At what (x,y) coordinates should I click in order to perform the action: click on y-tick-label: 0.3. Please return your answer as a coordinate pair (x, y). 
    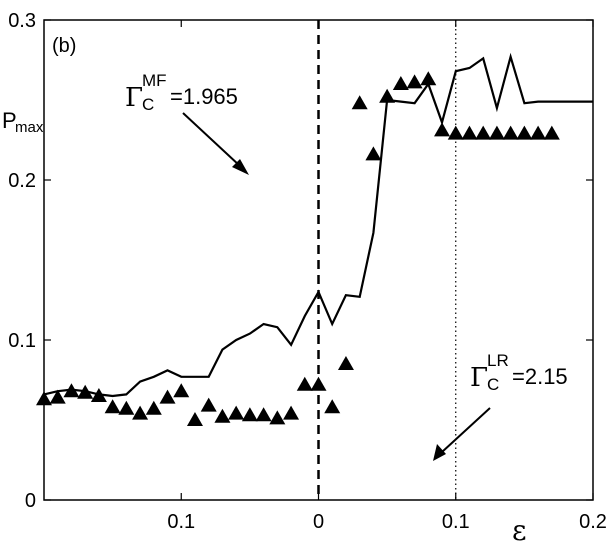
    Looking at the image, I should click on (22, 21).